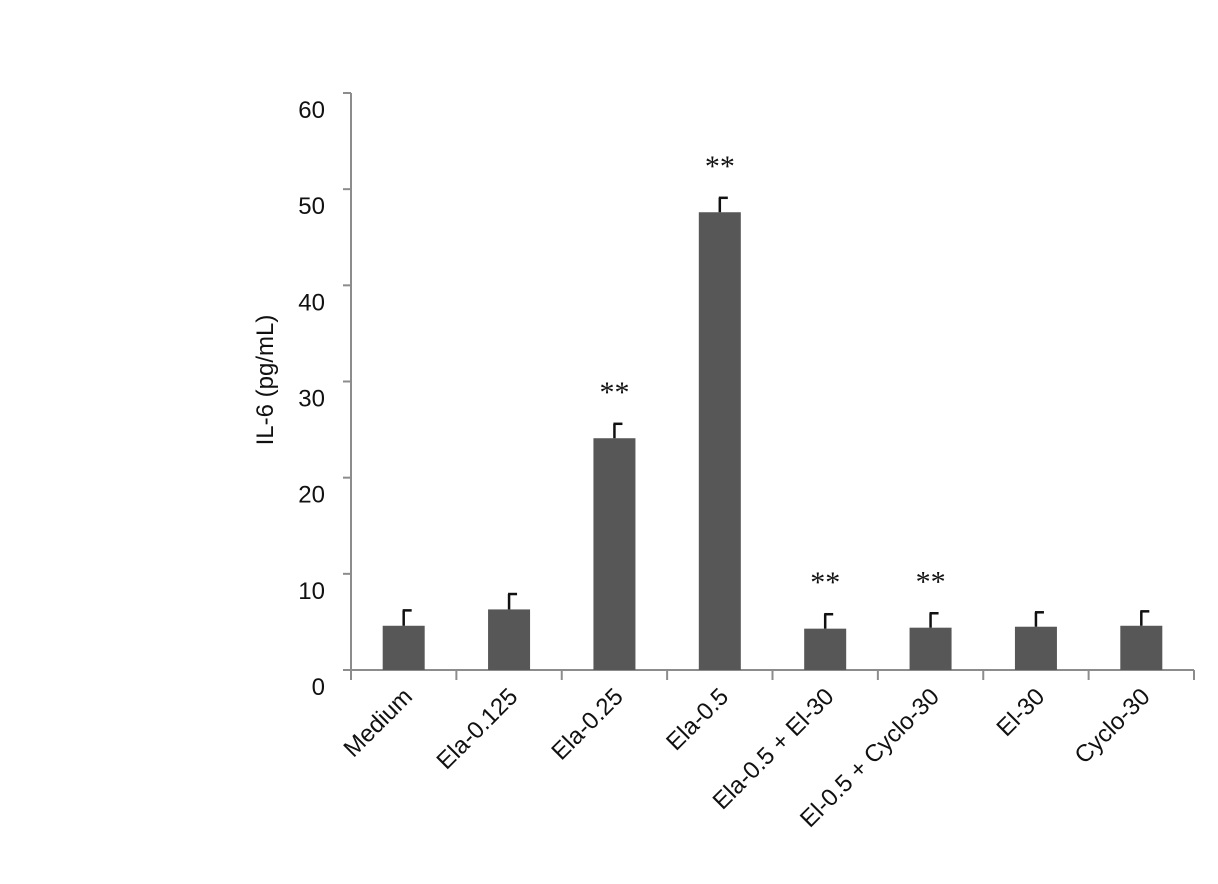 This screenshot has height=884, width=1218. What do you see at coordinates (697, 719) in the screenshot?
I see `x-tick-label: Ela-0.5` at bounding box center [697, 719].